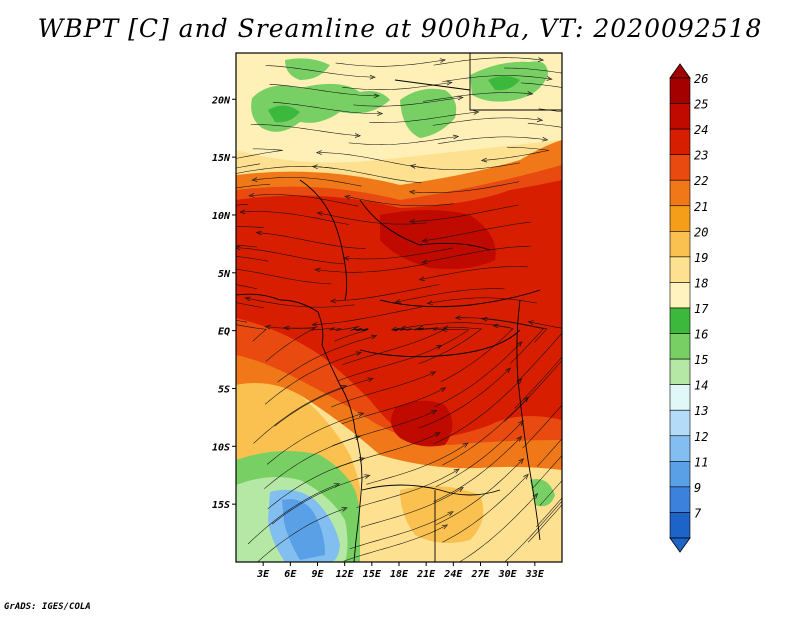 This screenshot has width=800, height=618. What do you see at coordinates (263, 574) in the screenshot?
I see `lon-tick-label: 3E` at bounding box center [263, 574].